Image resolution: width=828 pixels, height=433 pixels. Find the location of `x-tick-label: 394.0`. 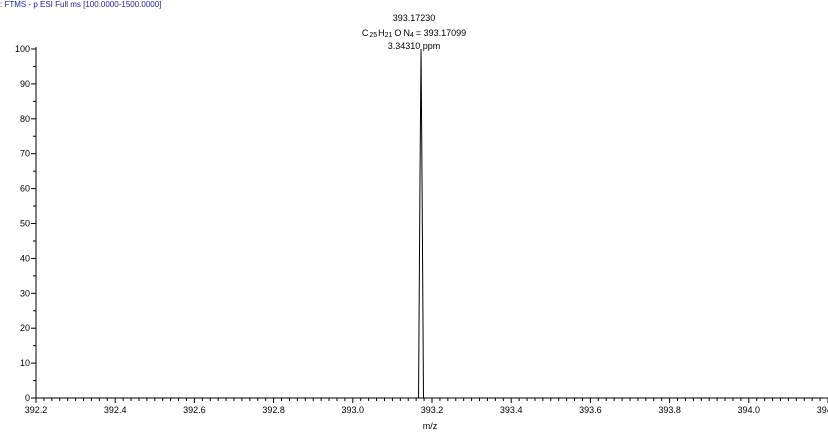

x-tick-label: 394.0 is located at coordinates (749, 410).